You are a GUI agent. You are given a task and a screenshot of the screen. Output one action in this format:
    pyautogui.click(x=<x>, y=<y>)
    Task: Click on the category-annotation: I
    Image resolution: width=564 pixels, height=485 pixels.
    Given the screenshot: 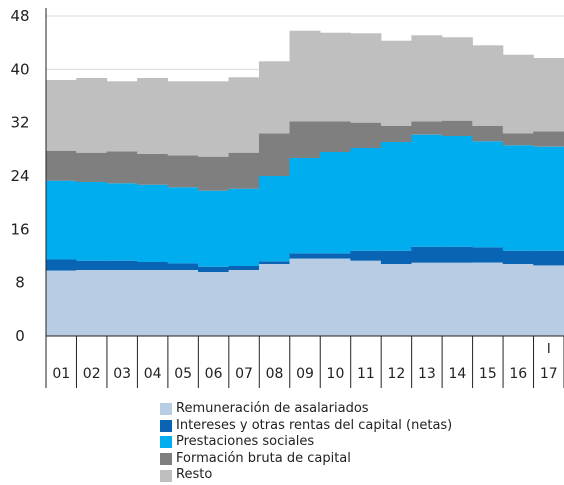 What is the action you would take?
    pyautogui.click(x=549, y=349)
    